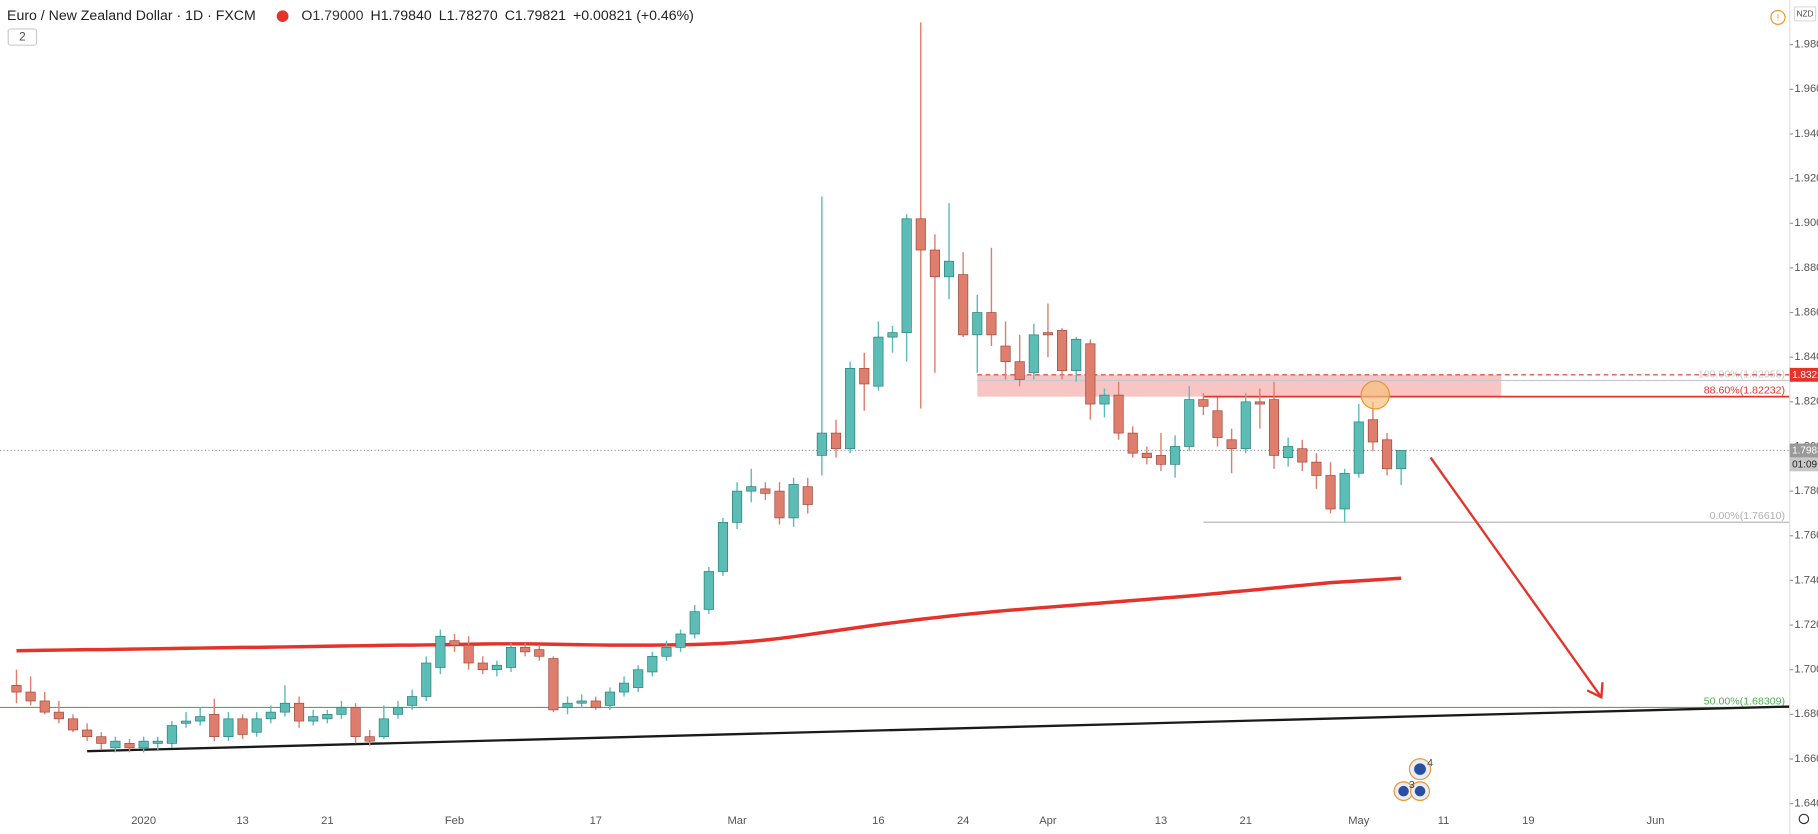 This screenshot has height=834, width=1818. Describe the element at coordinates (1744, 391) in the screenshot. I see `fib-label: 88.60%(1.82232)` at that location.